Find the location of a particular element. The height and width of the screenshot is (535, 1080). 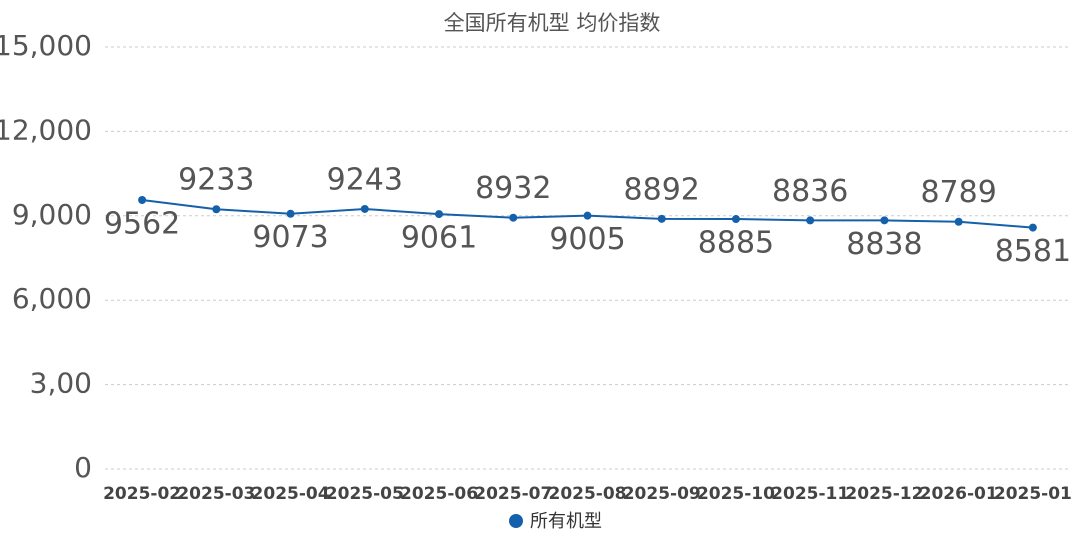

x-tick-label: 2025-03 is located at coordinates (216, 494).